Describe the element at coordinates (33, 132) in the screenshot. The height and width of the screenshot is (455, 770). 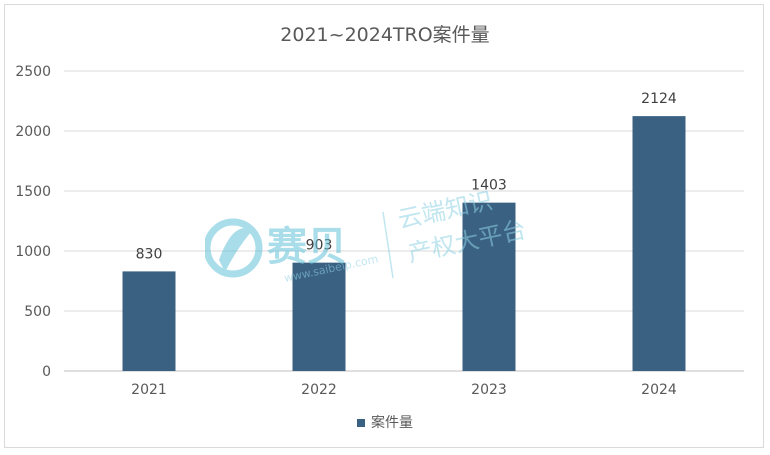
I see `y-tick-label: 2000` at that location.